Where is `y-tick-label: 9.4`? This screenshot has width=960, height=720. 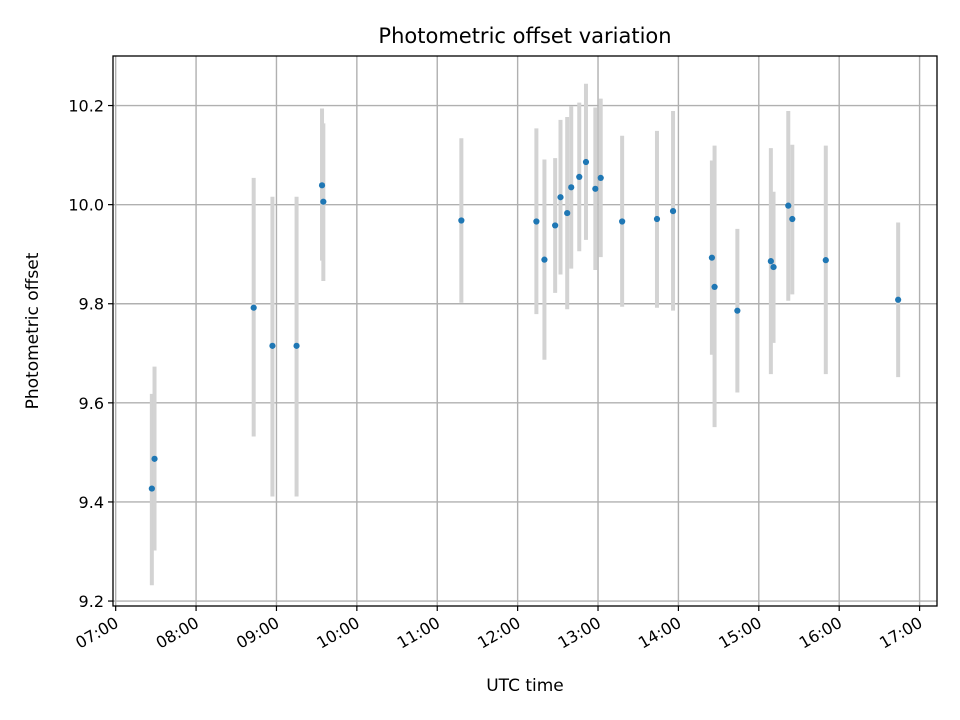 y-tick-label: 9.4 is located at coordinates (91, 502).